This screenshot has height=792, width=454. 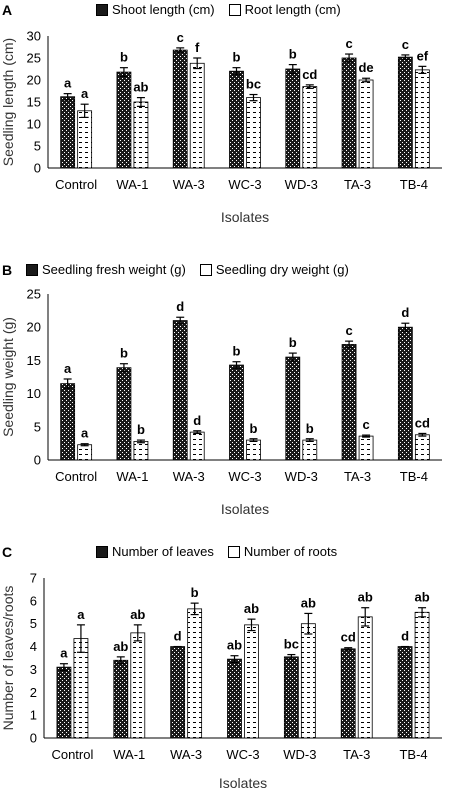 What do you see at coordinates (223, 551) in the screenshot?
I see `legend: Number of leaves Number of roots` at bounding box center [223, 551].